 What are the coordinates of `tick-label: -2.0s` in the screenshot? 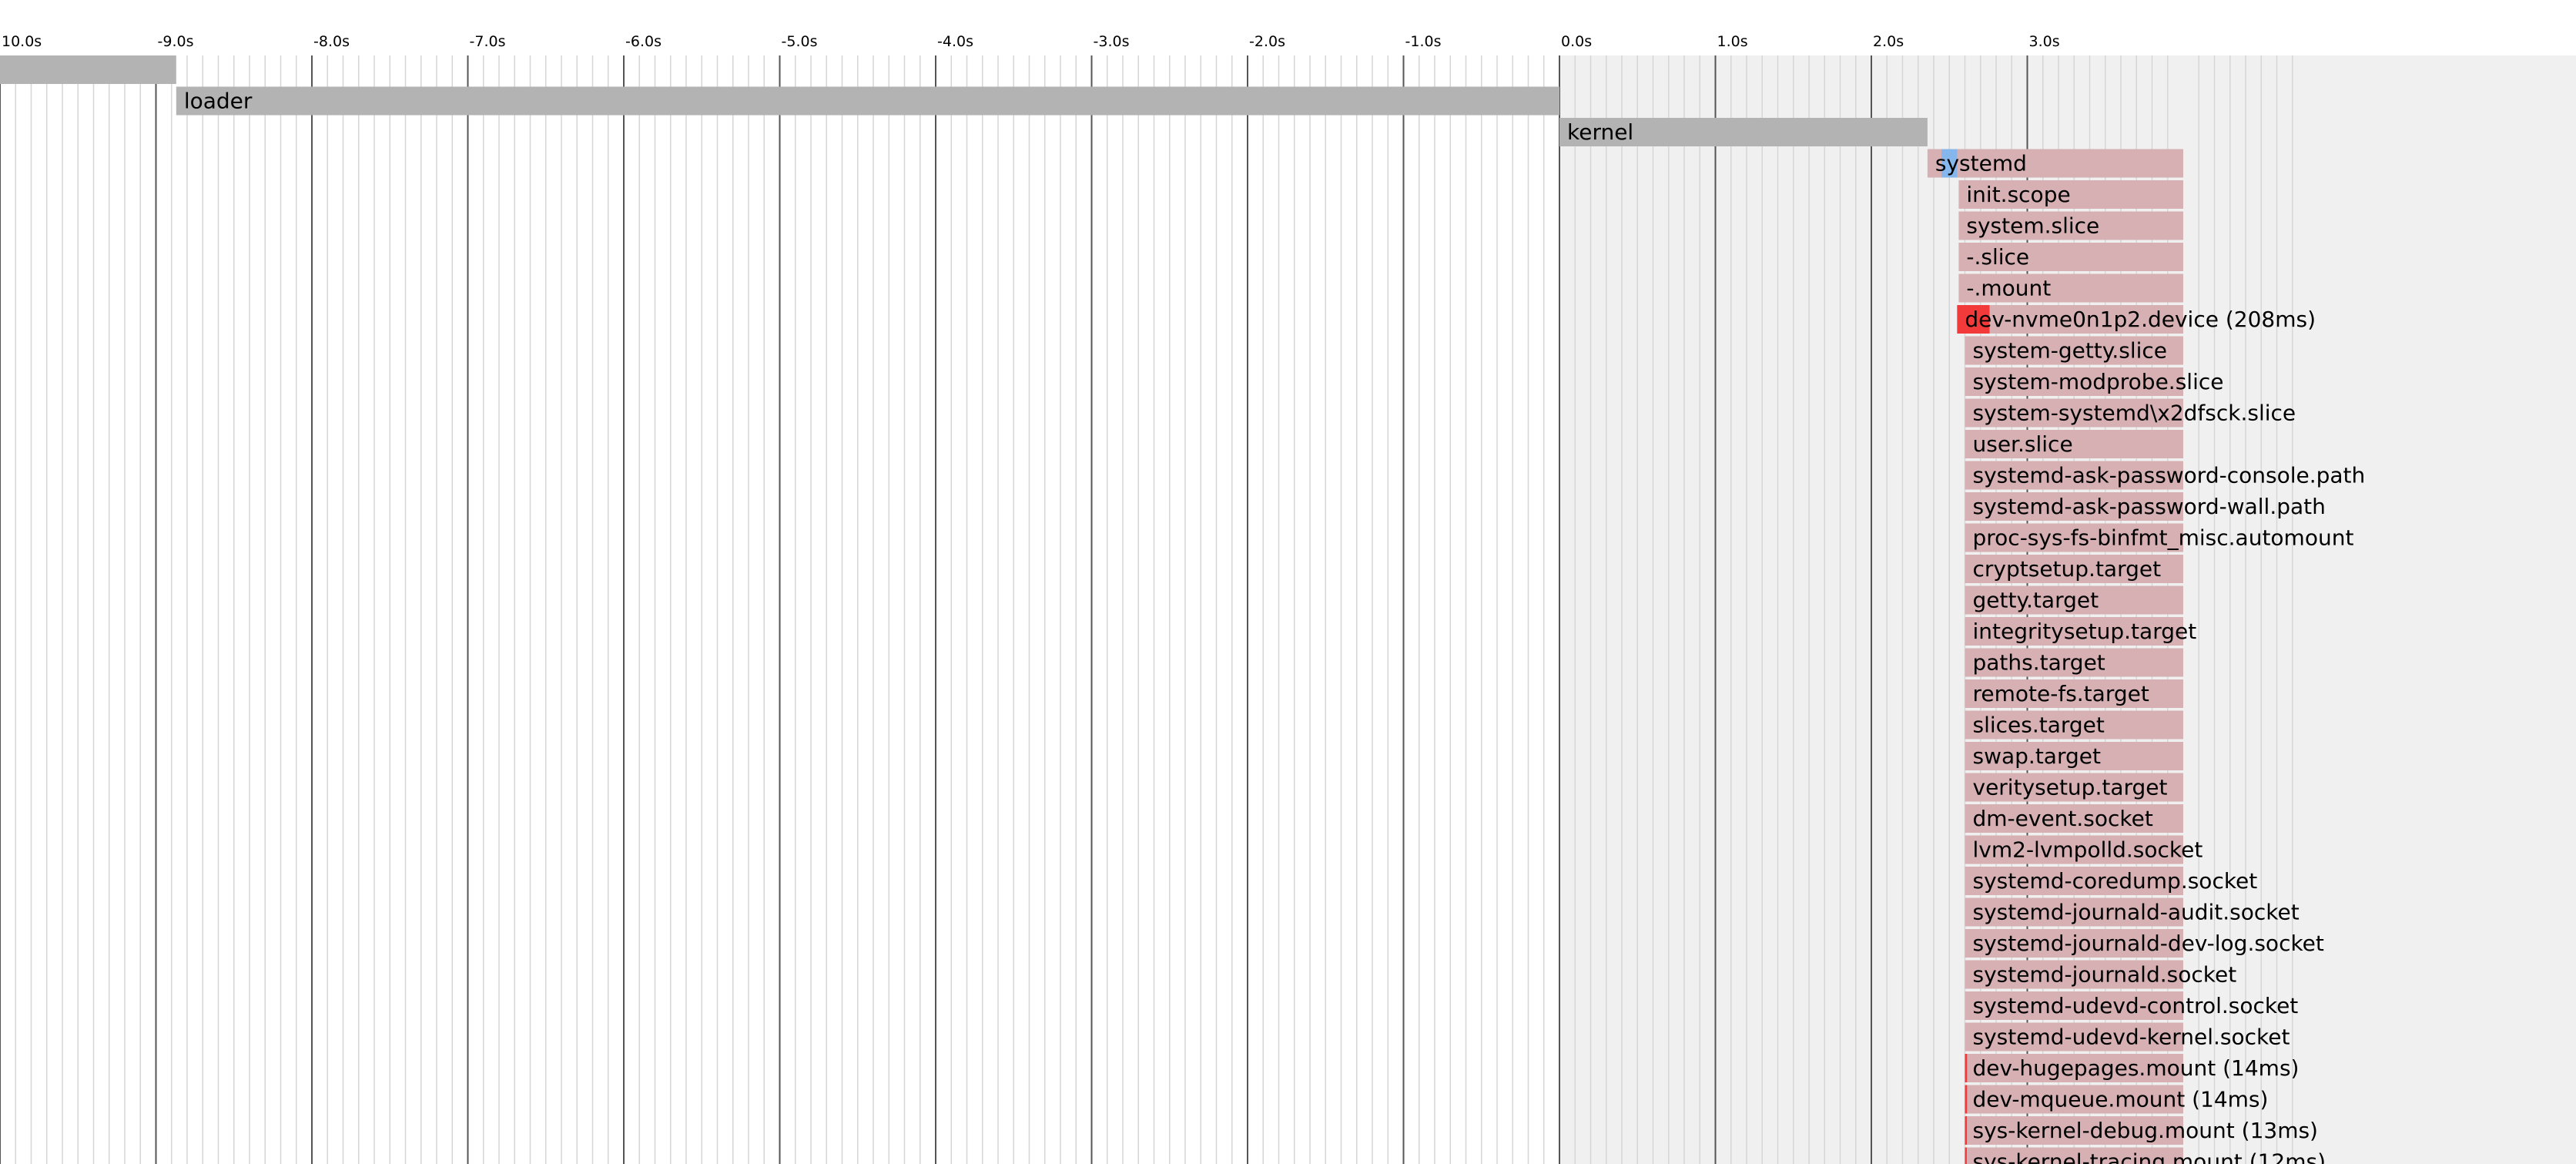 It's located at (1267, 41).